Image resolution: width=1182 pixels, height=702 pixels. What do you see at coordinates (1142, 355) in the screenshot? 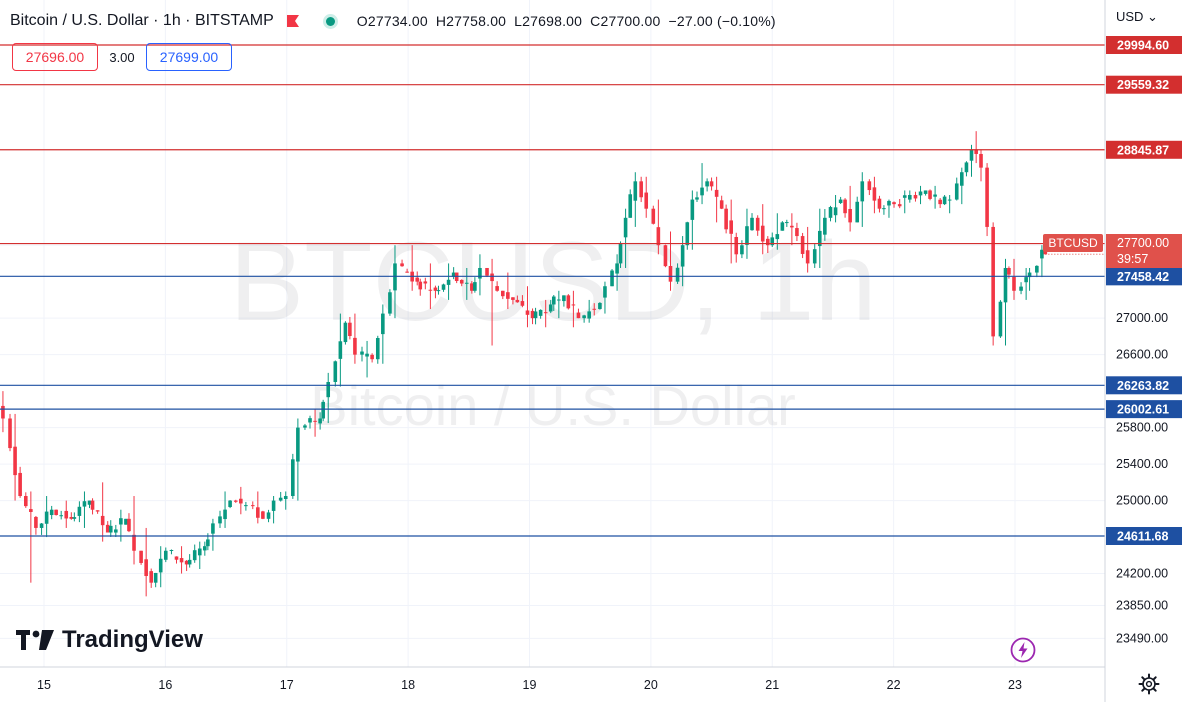
I see `y-tick-label: 26600.00` at bounding box center [1142, 355].